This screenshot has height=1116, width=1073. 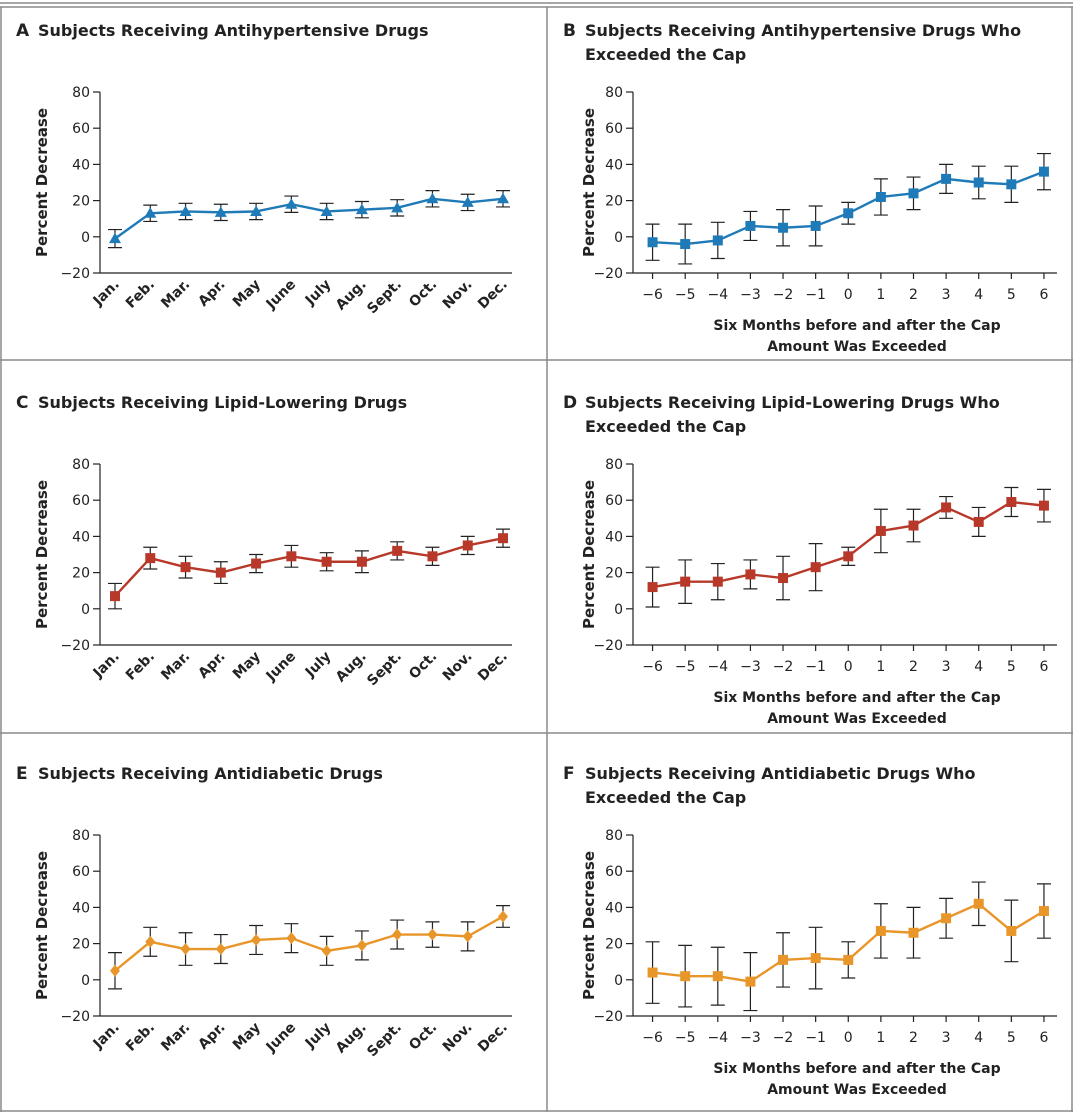 What do you see at coordinates (750, 1038) in the screenshot?
I see `x-tick-label: −3` at bounding box center [750, 1038].